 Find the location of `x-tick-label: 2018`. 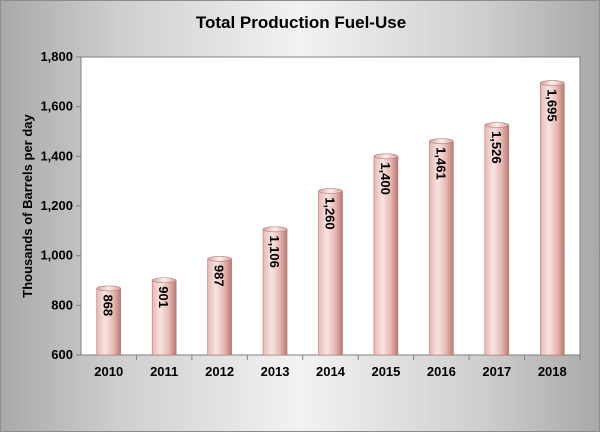

x-tick-label: 2018 is located at coordinates (552, 371).